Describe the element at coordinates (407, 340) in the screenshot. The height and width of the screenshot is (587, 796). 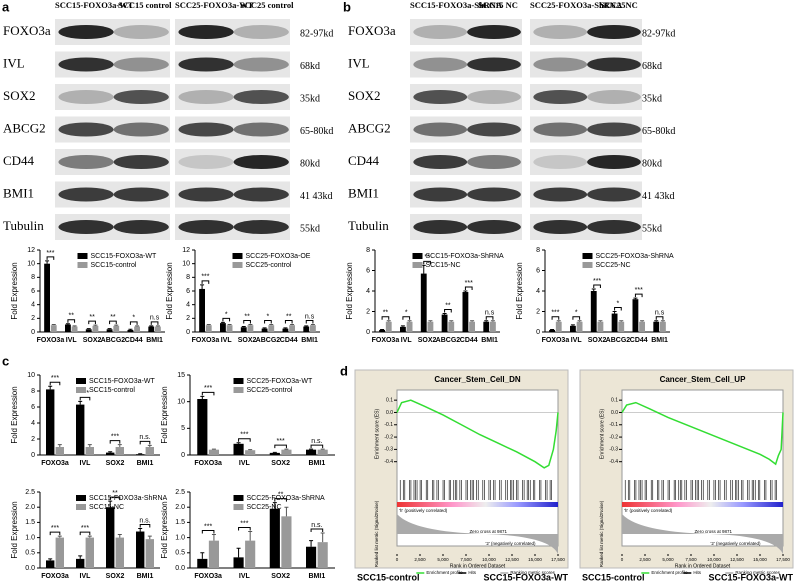
I see `x-tick-label: IVL` at that location.